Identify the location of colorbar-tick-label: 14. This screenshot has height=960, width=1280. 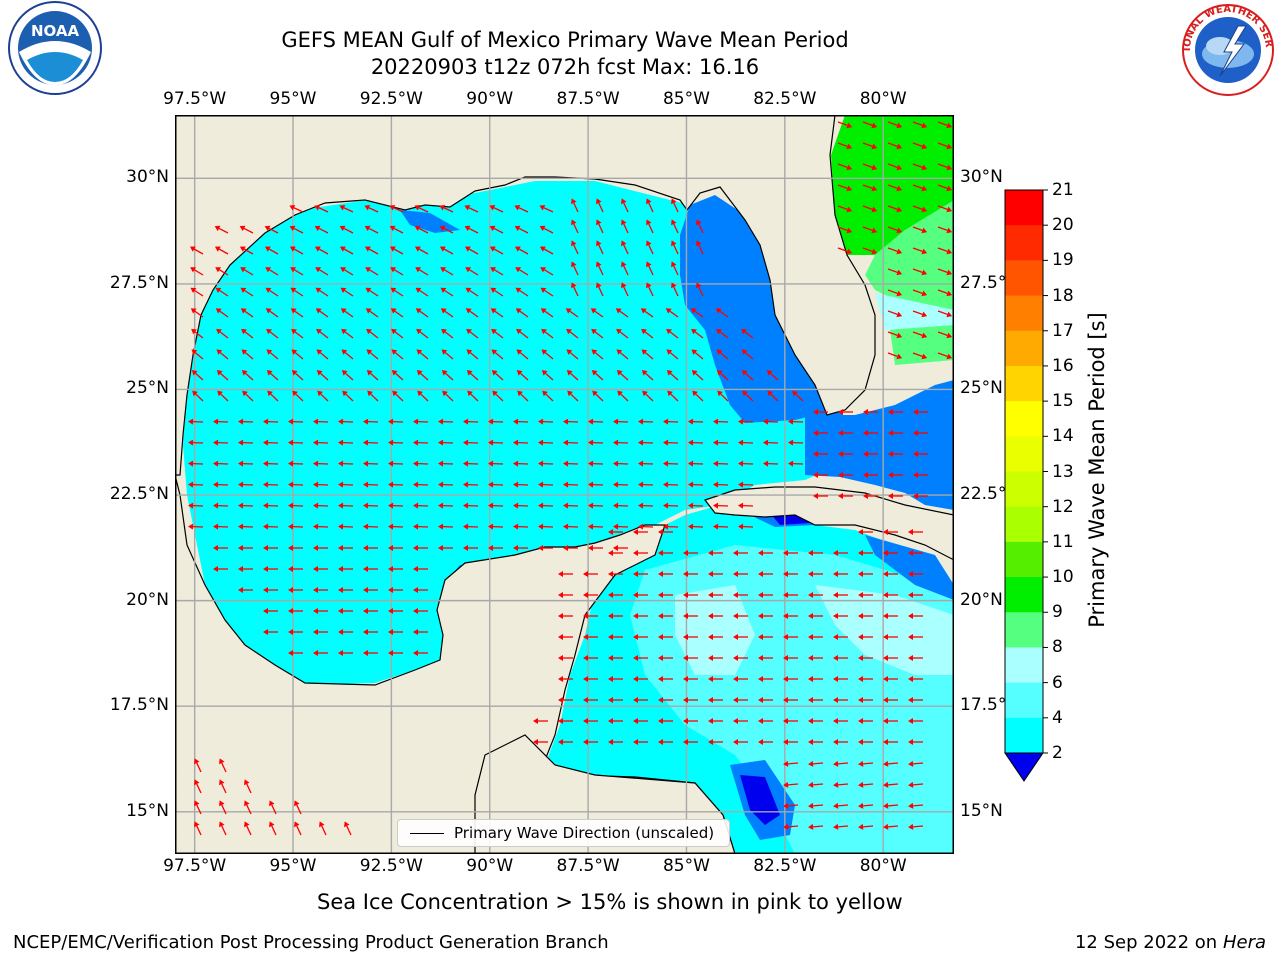
(1063, 436).